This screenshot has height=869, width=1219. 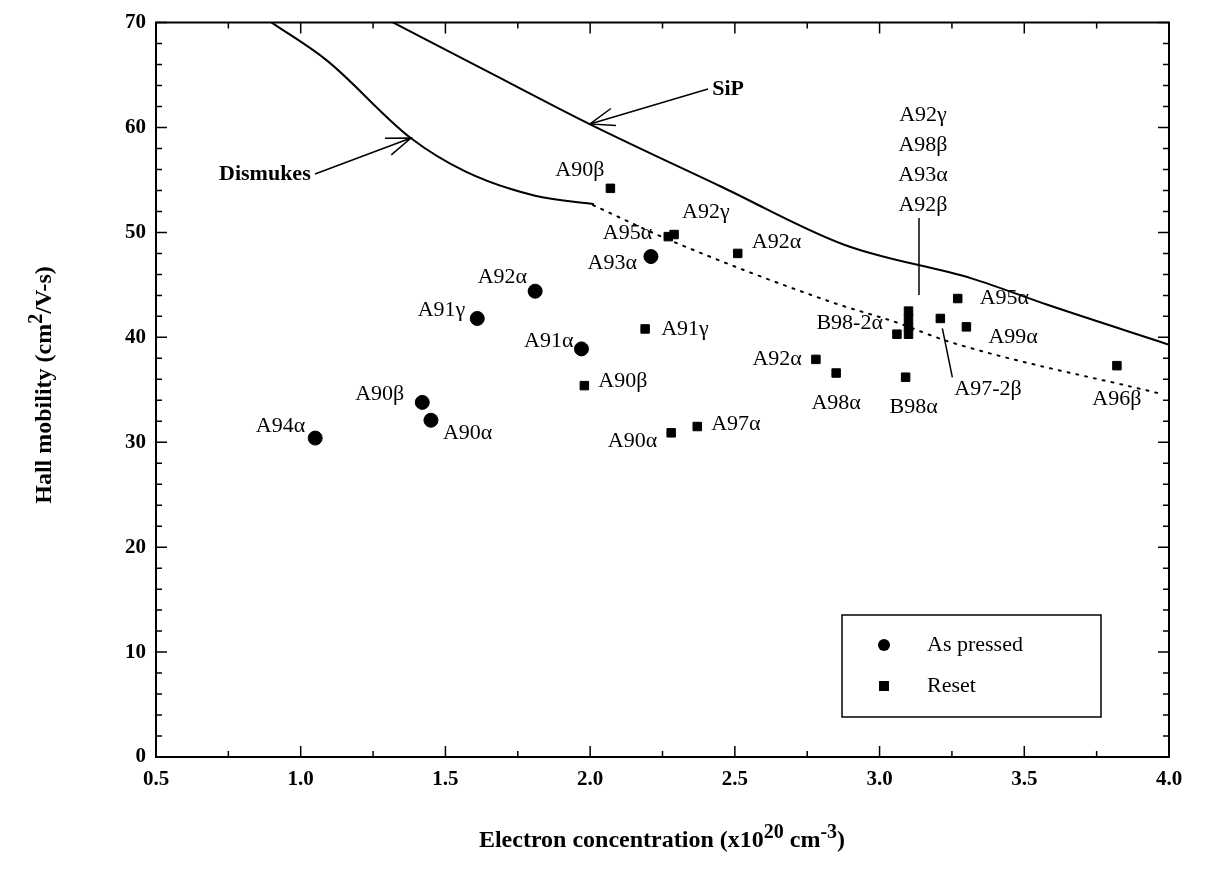 I want to click on annotation: A94α, so click(x=280, y=424).